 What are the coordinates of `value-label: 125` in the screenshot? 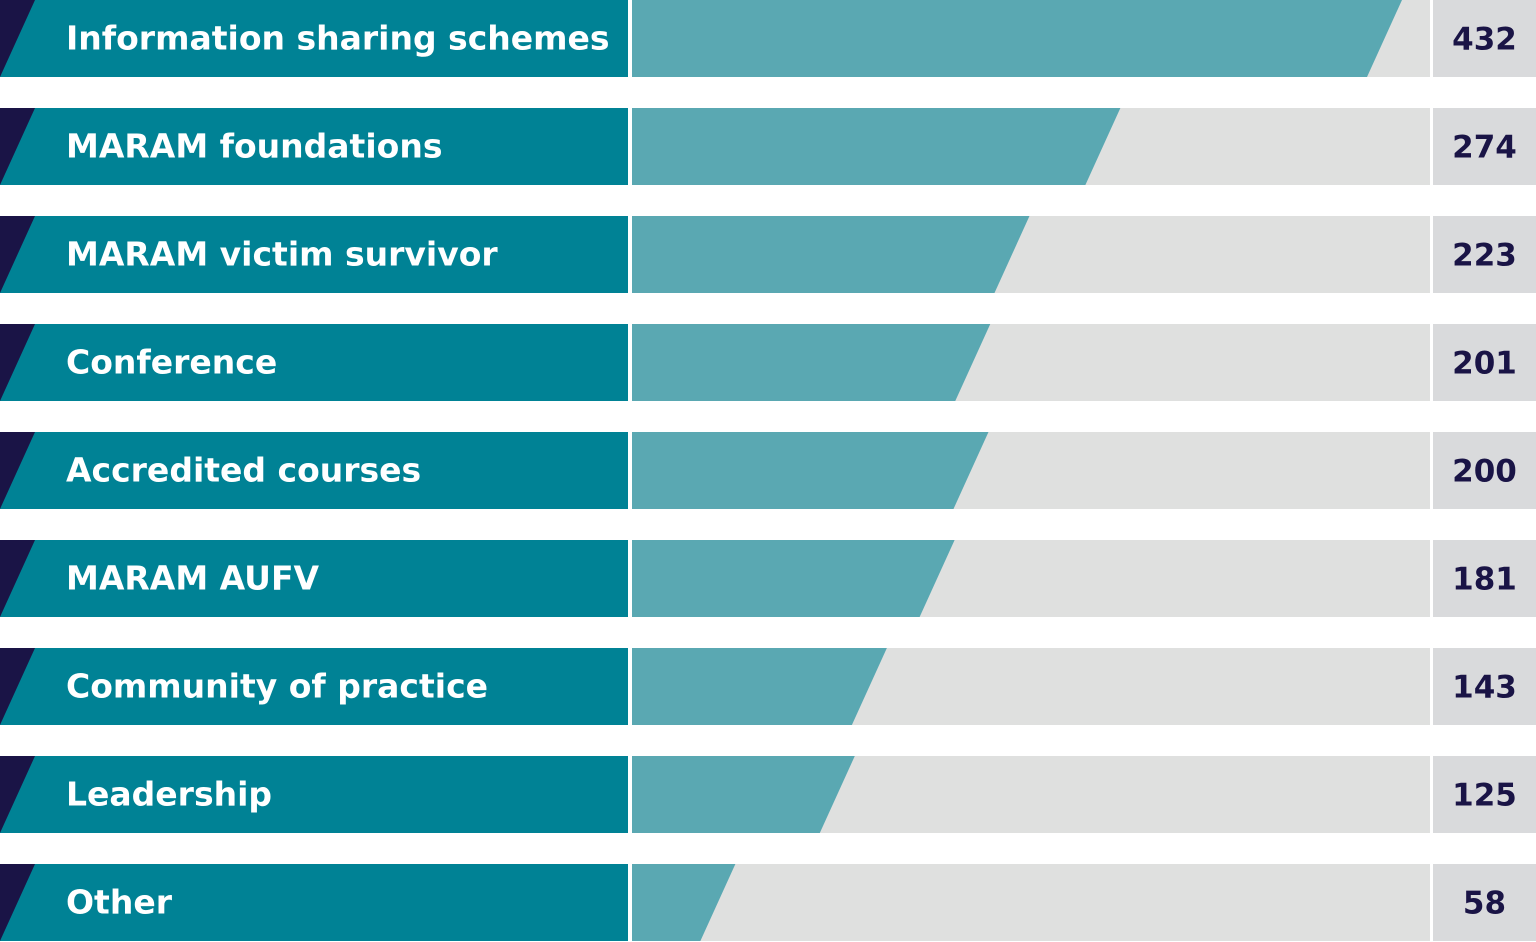 It's located at (1484, 796).